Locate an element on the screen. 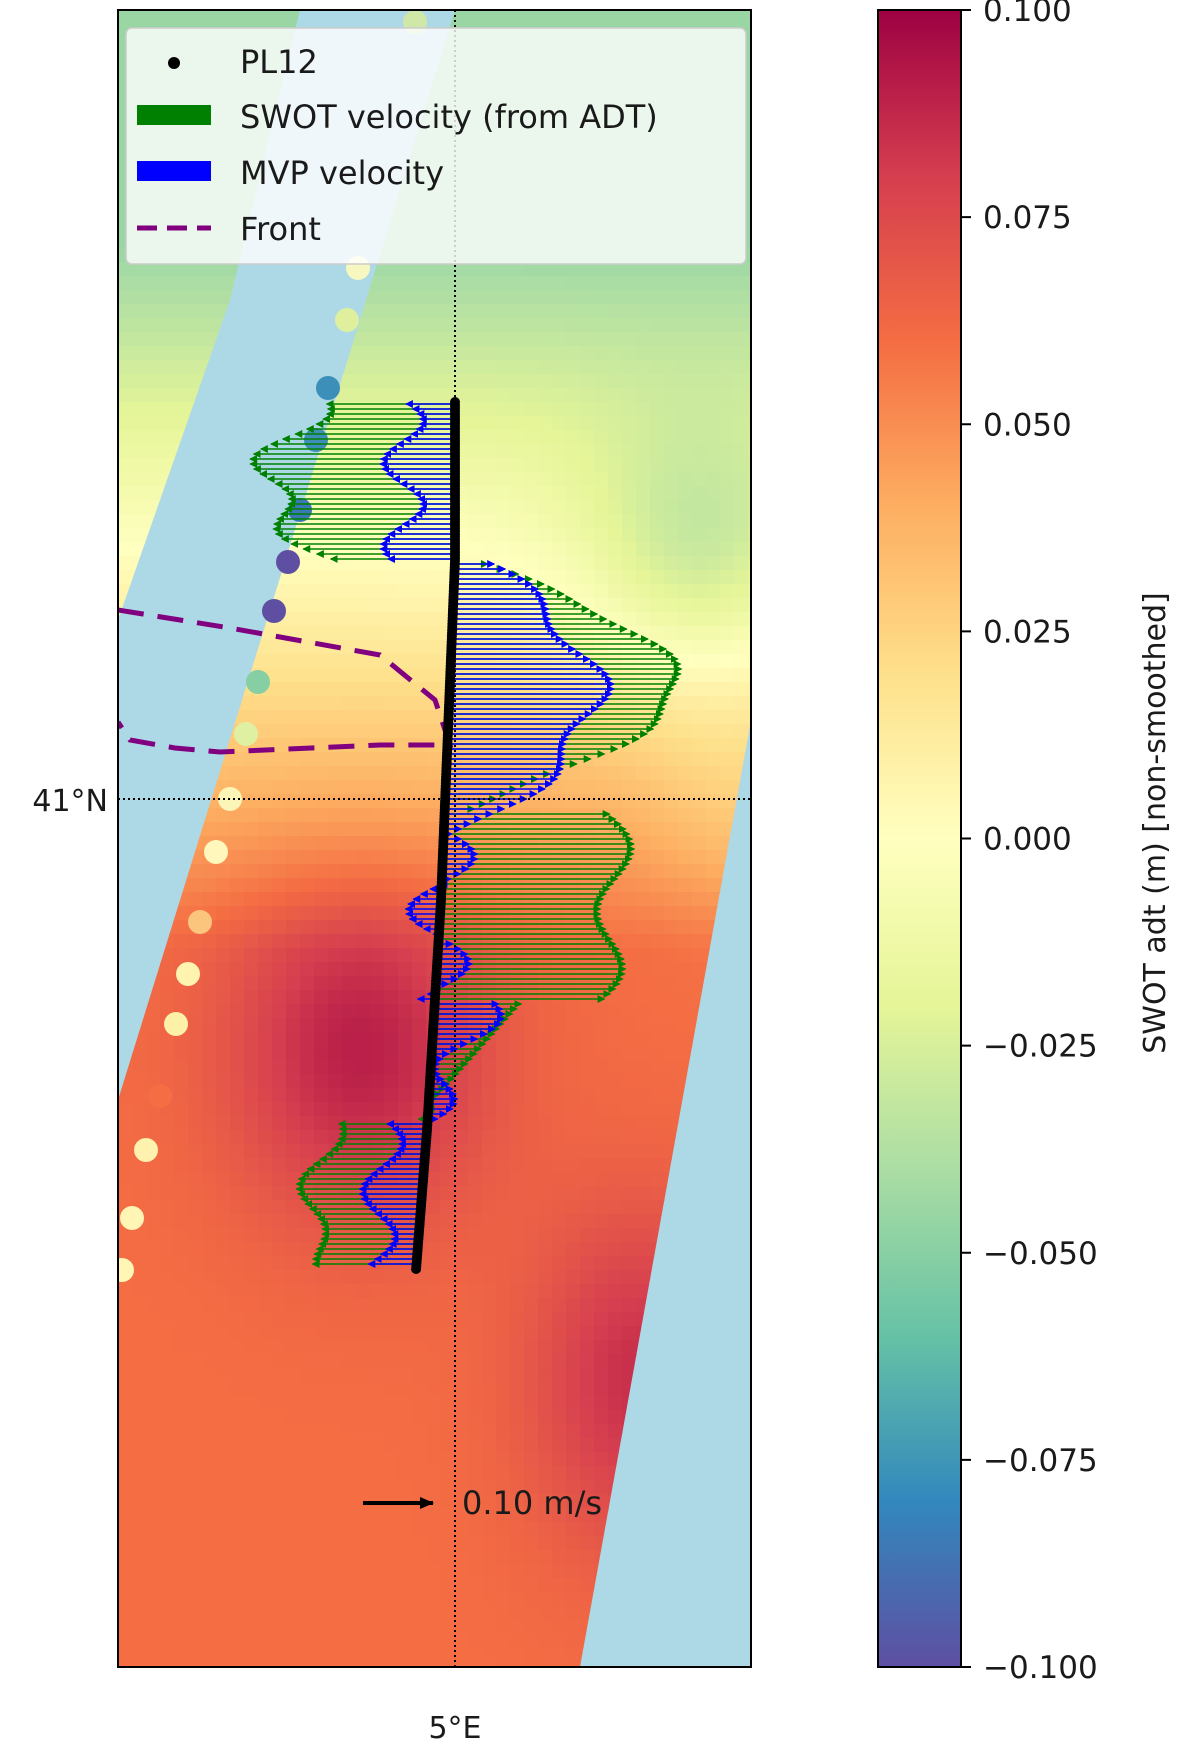  legend-box is located at coordinates (436, 146).